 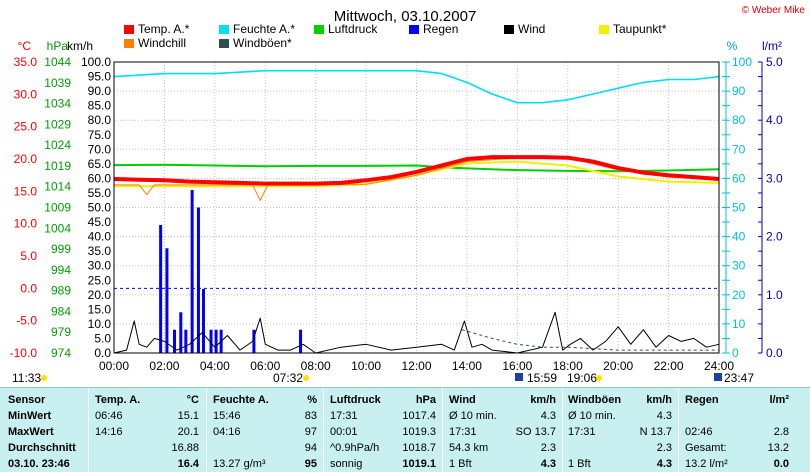 I want to click on legend-label: Taupunkt*, so click(x=640, y=29).